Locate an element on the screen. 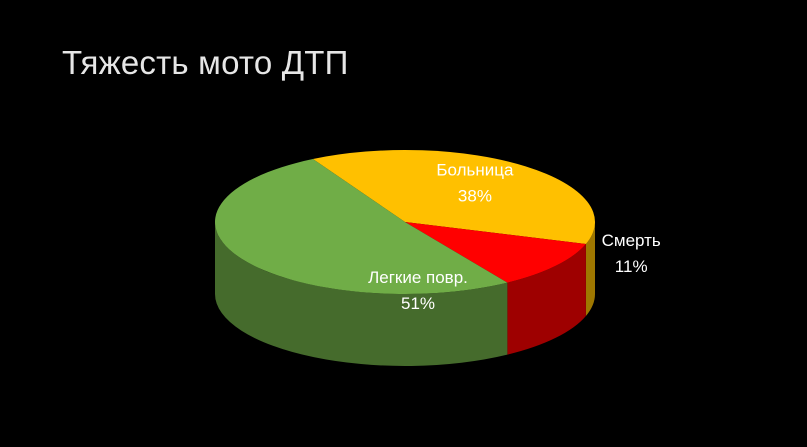 The image size is (807, 447). pie-label-slice-1: Больница is located at coordinates (475, 170).